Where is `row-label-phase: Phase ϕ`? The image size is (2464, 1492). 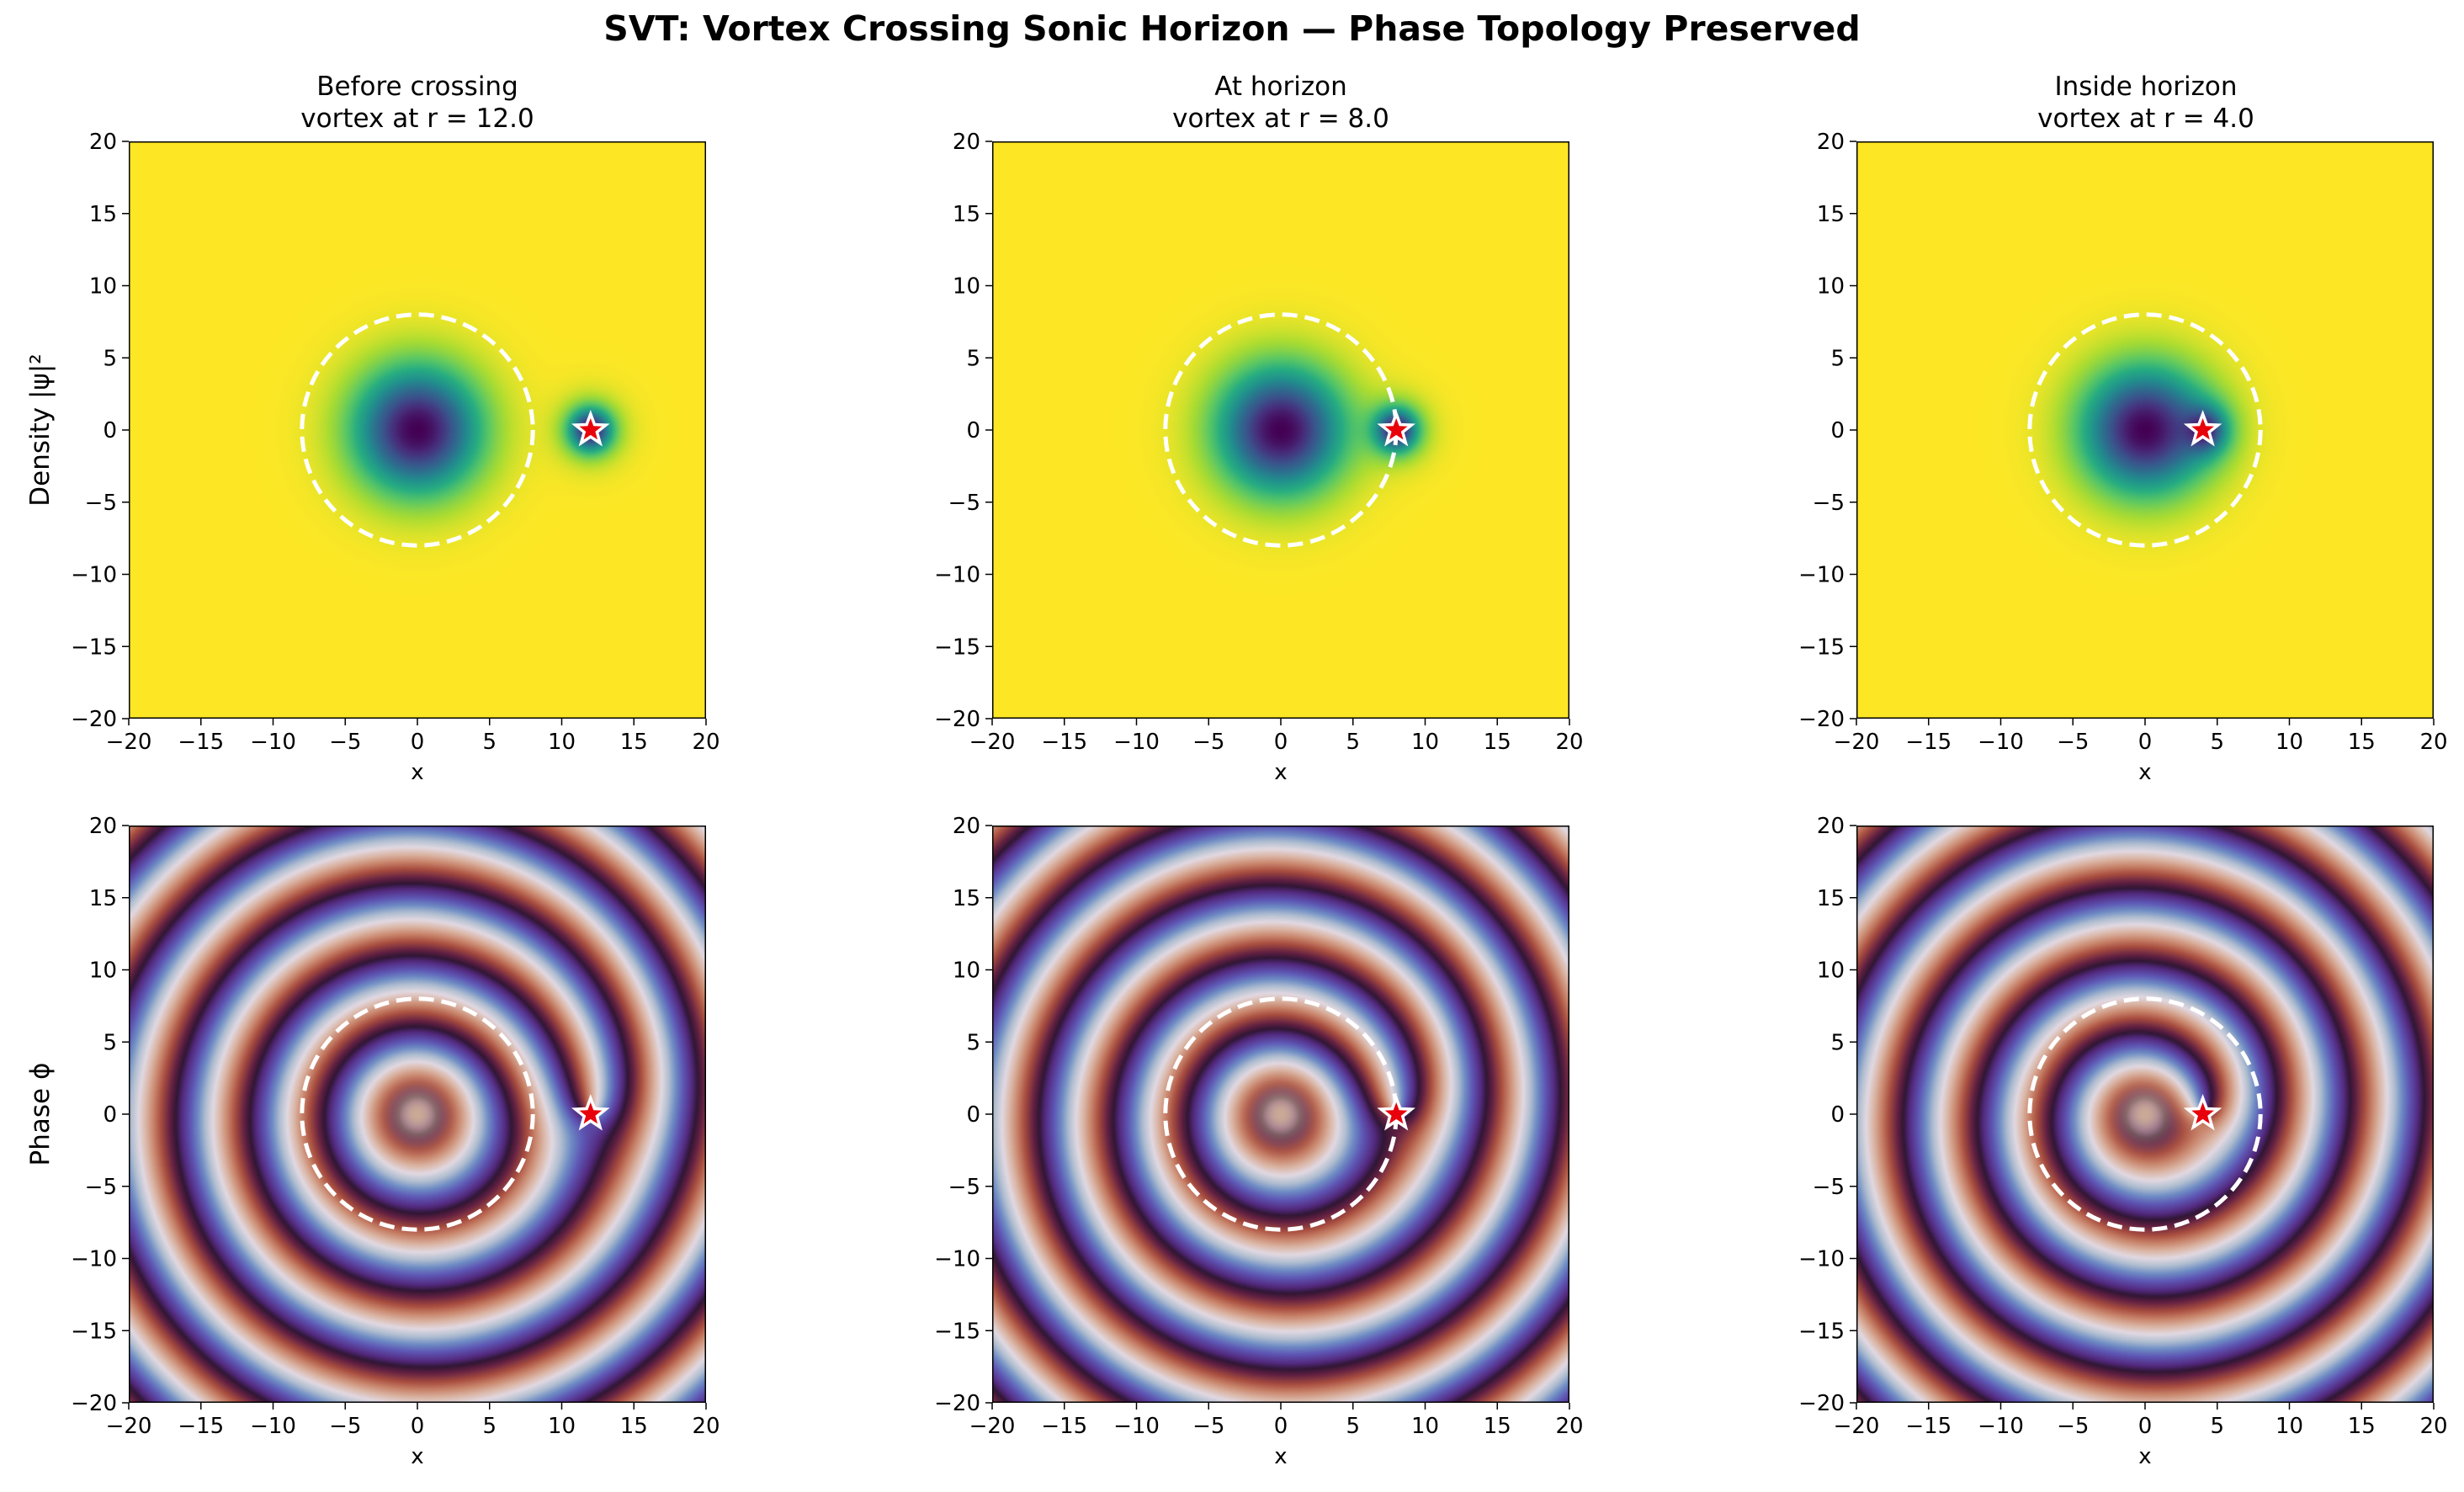 row-label-phase: Phase ϕ is located at coordinates (40, 1114).